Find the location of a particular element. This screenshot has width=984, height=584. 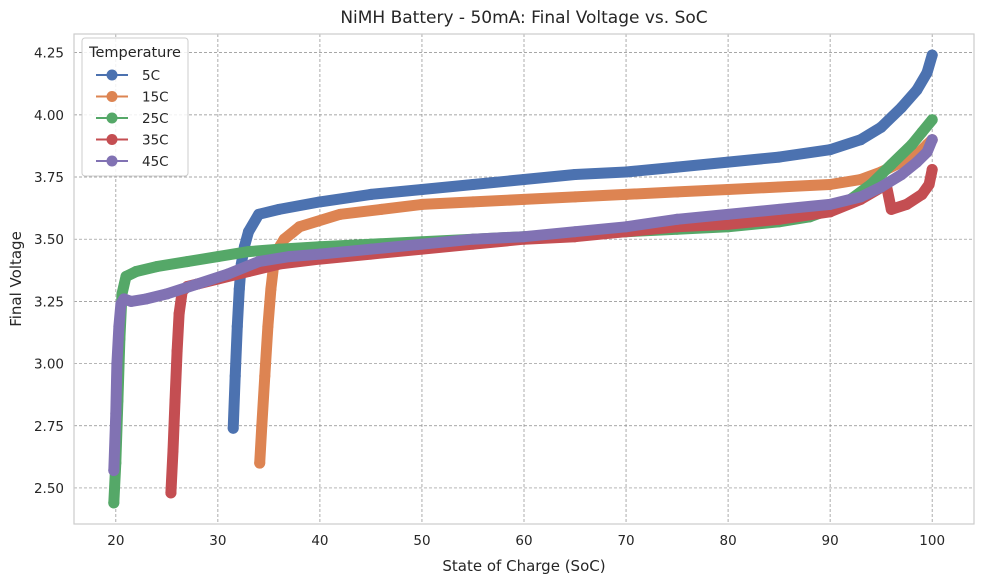

legend: Temperature 5C 15C 25C 35C 45C is located at coordinates (135, 107).